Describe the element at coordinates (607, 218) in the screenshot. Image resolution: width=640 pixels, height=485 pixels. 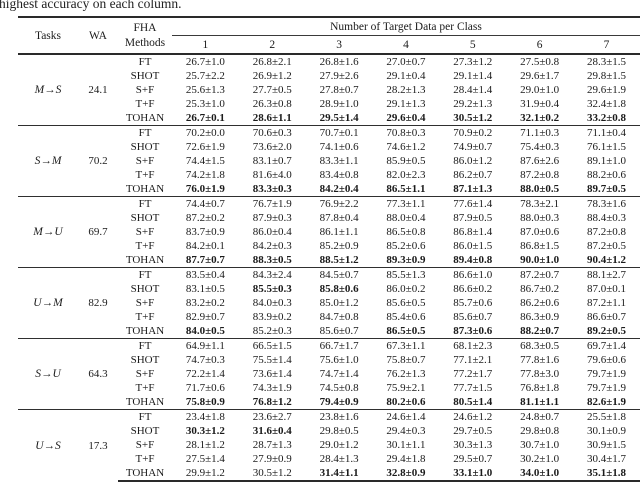
I see `value-cell: 88.4±0.3` at that location.